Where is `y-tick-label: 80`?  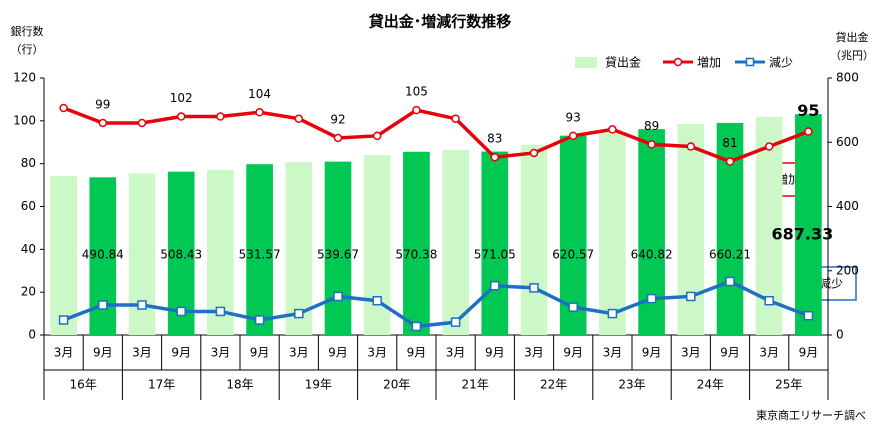
y-tick-label: 80 is located at coordinates (28, 163).